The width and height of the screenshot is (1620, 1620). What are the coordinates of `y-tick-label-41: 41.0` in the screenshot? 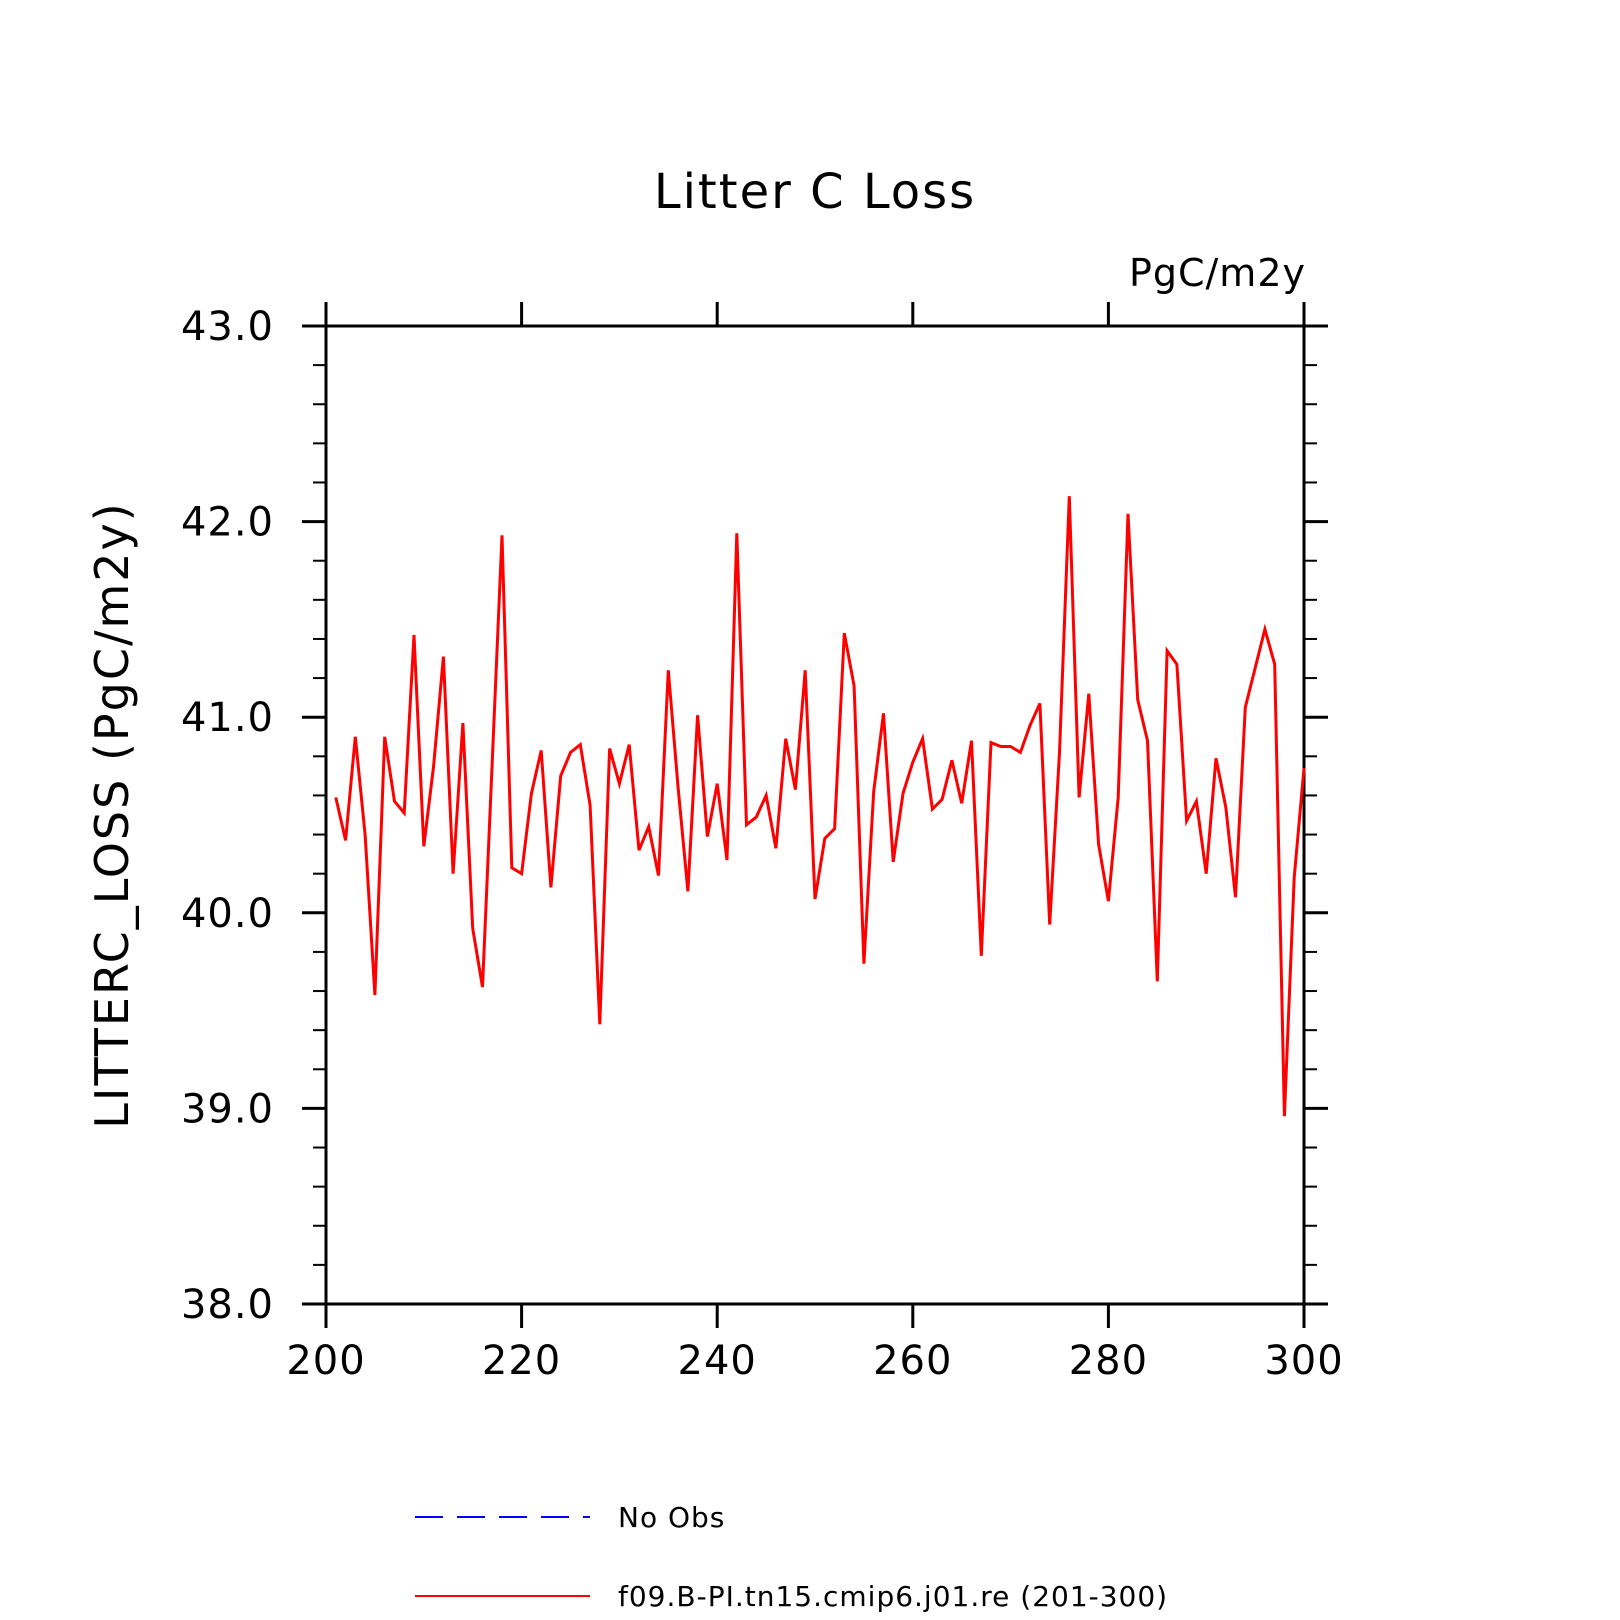 It's located at (227, 718).